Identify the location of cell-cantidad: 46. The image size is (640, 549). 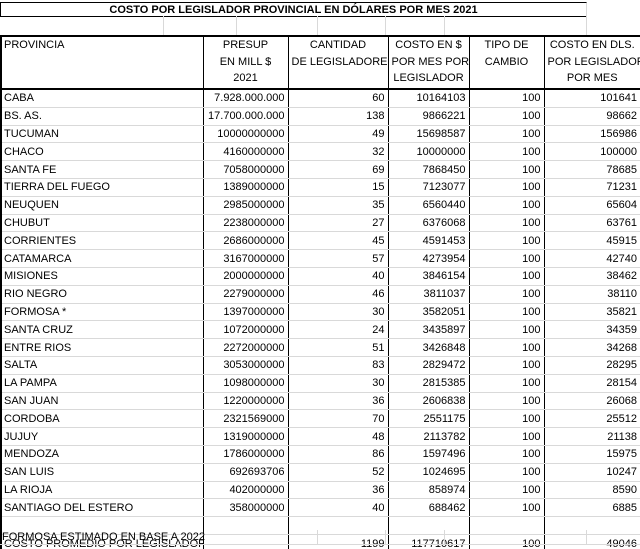
(337, 294).